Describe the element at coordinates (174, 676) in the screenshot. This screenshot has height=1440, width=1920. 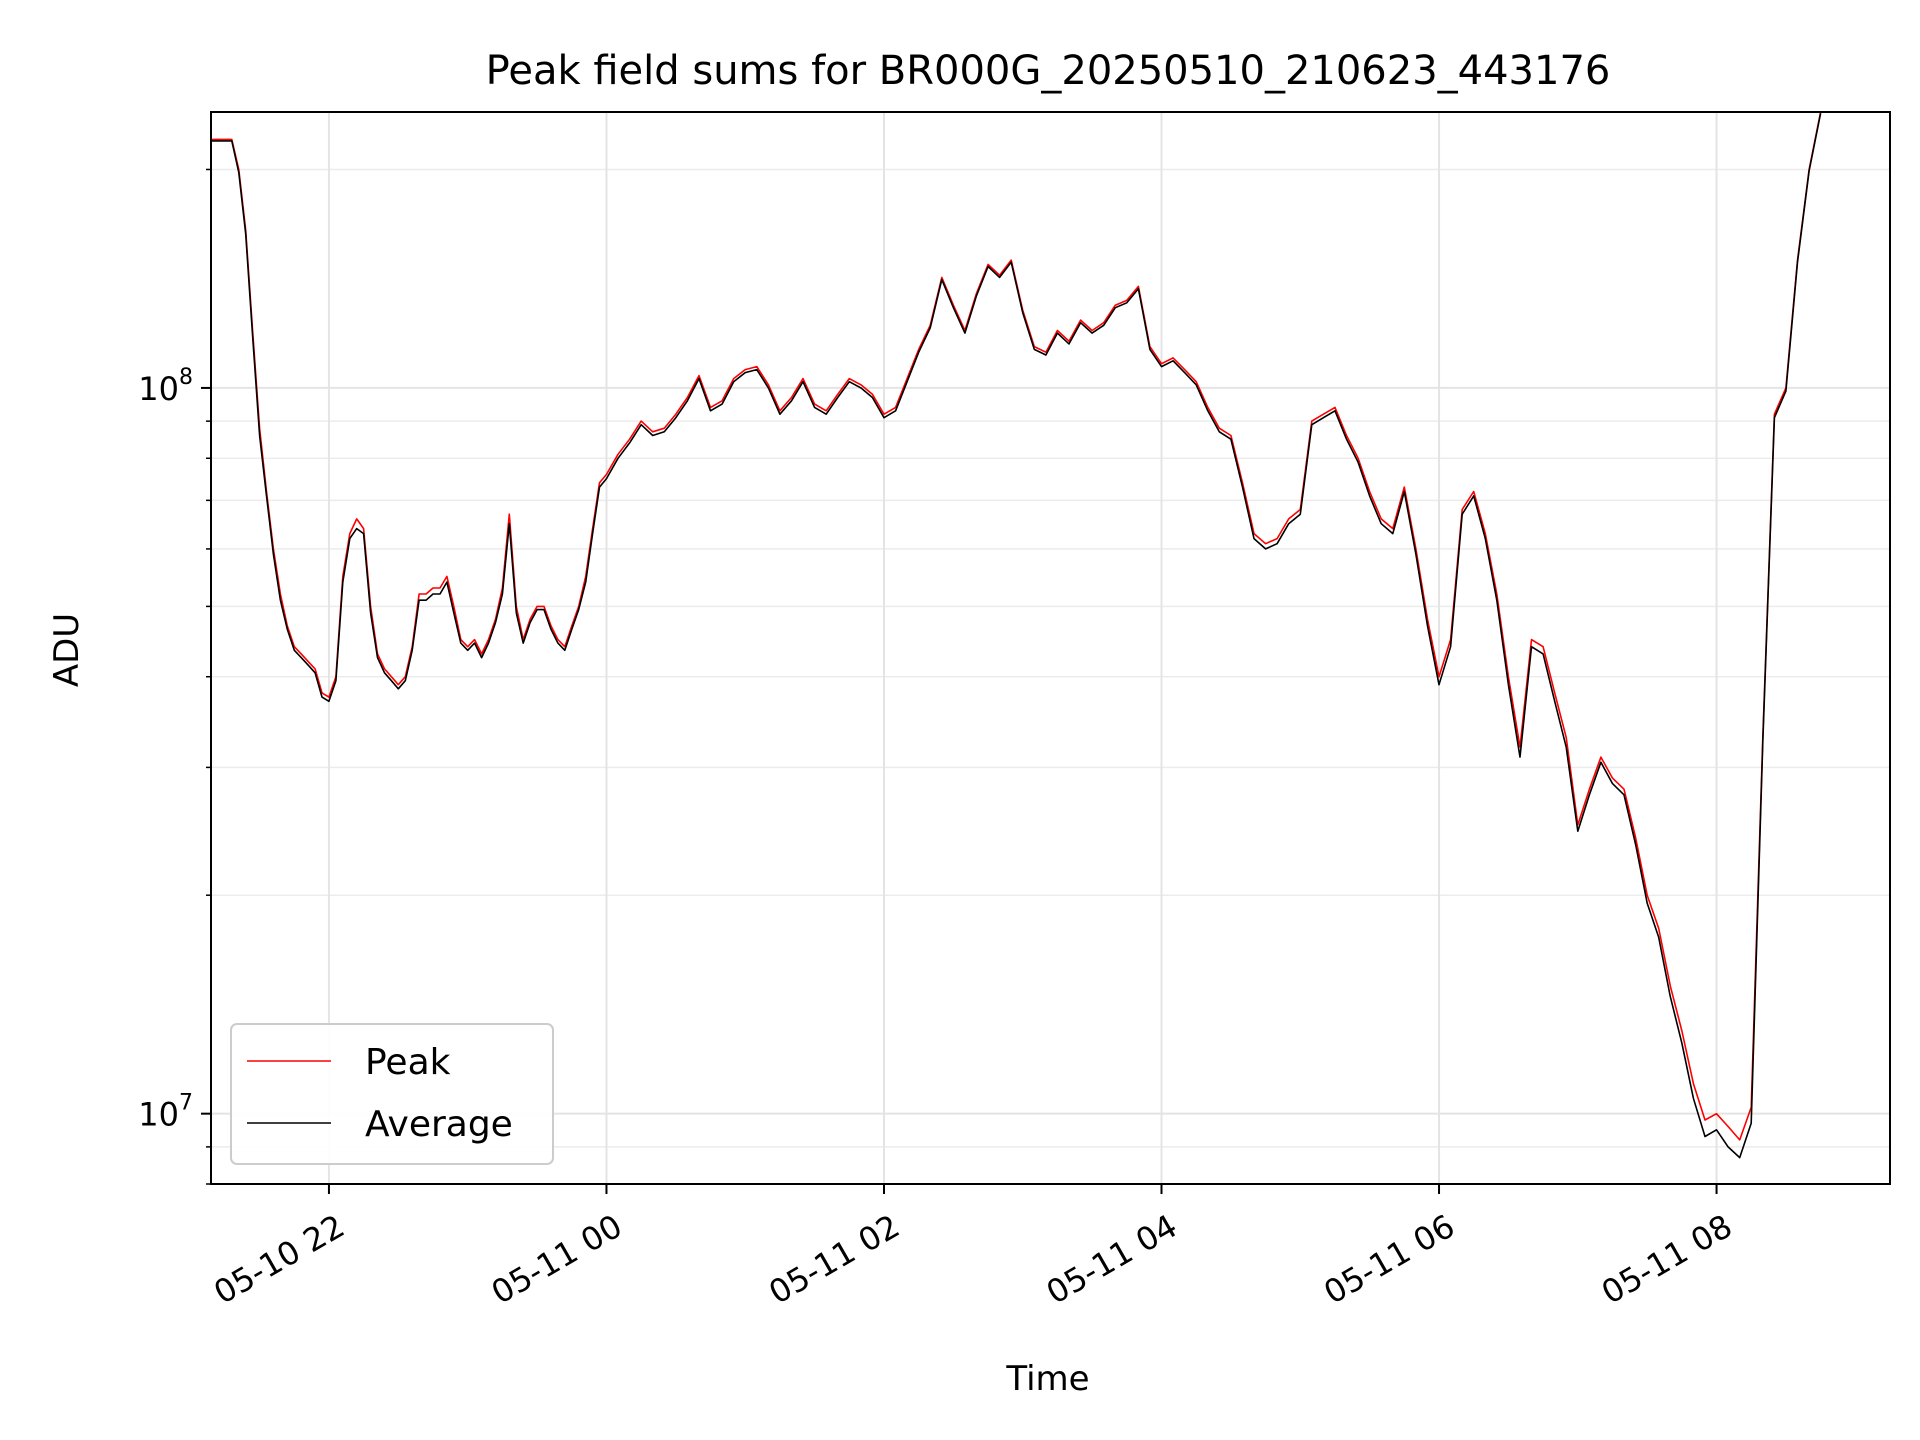
I see `y-axis: 10⁷ 10⁸` at that location.